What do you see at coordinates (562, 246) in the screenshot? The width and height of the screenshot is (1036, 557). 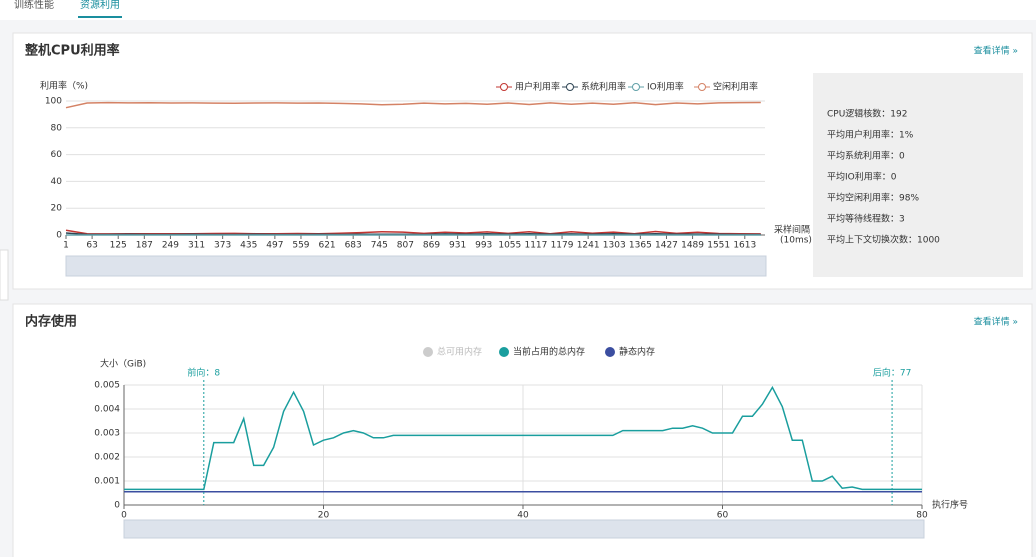 I see `x-tick-label: 1179` at bounding box center [562, 246].